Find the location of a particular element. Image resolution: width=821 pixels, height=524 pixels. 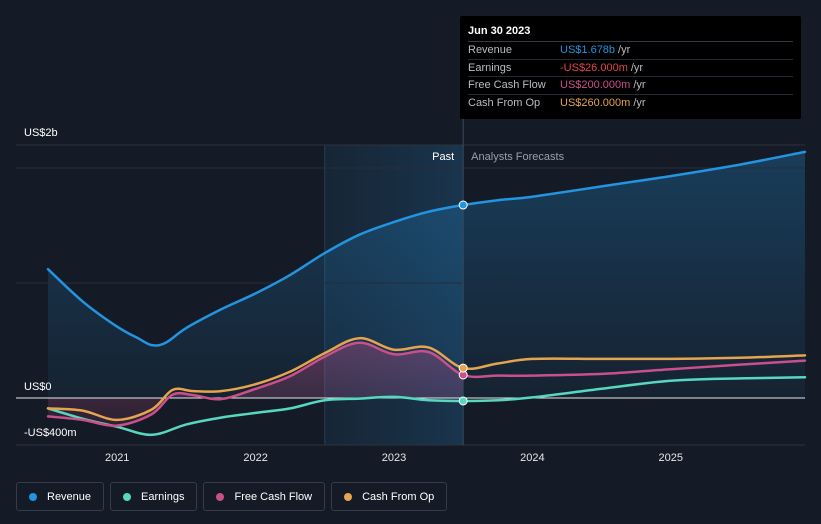

earnings-marker is located at coordinates (463, 401).